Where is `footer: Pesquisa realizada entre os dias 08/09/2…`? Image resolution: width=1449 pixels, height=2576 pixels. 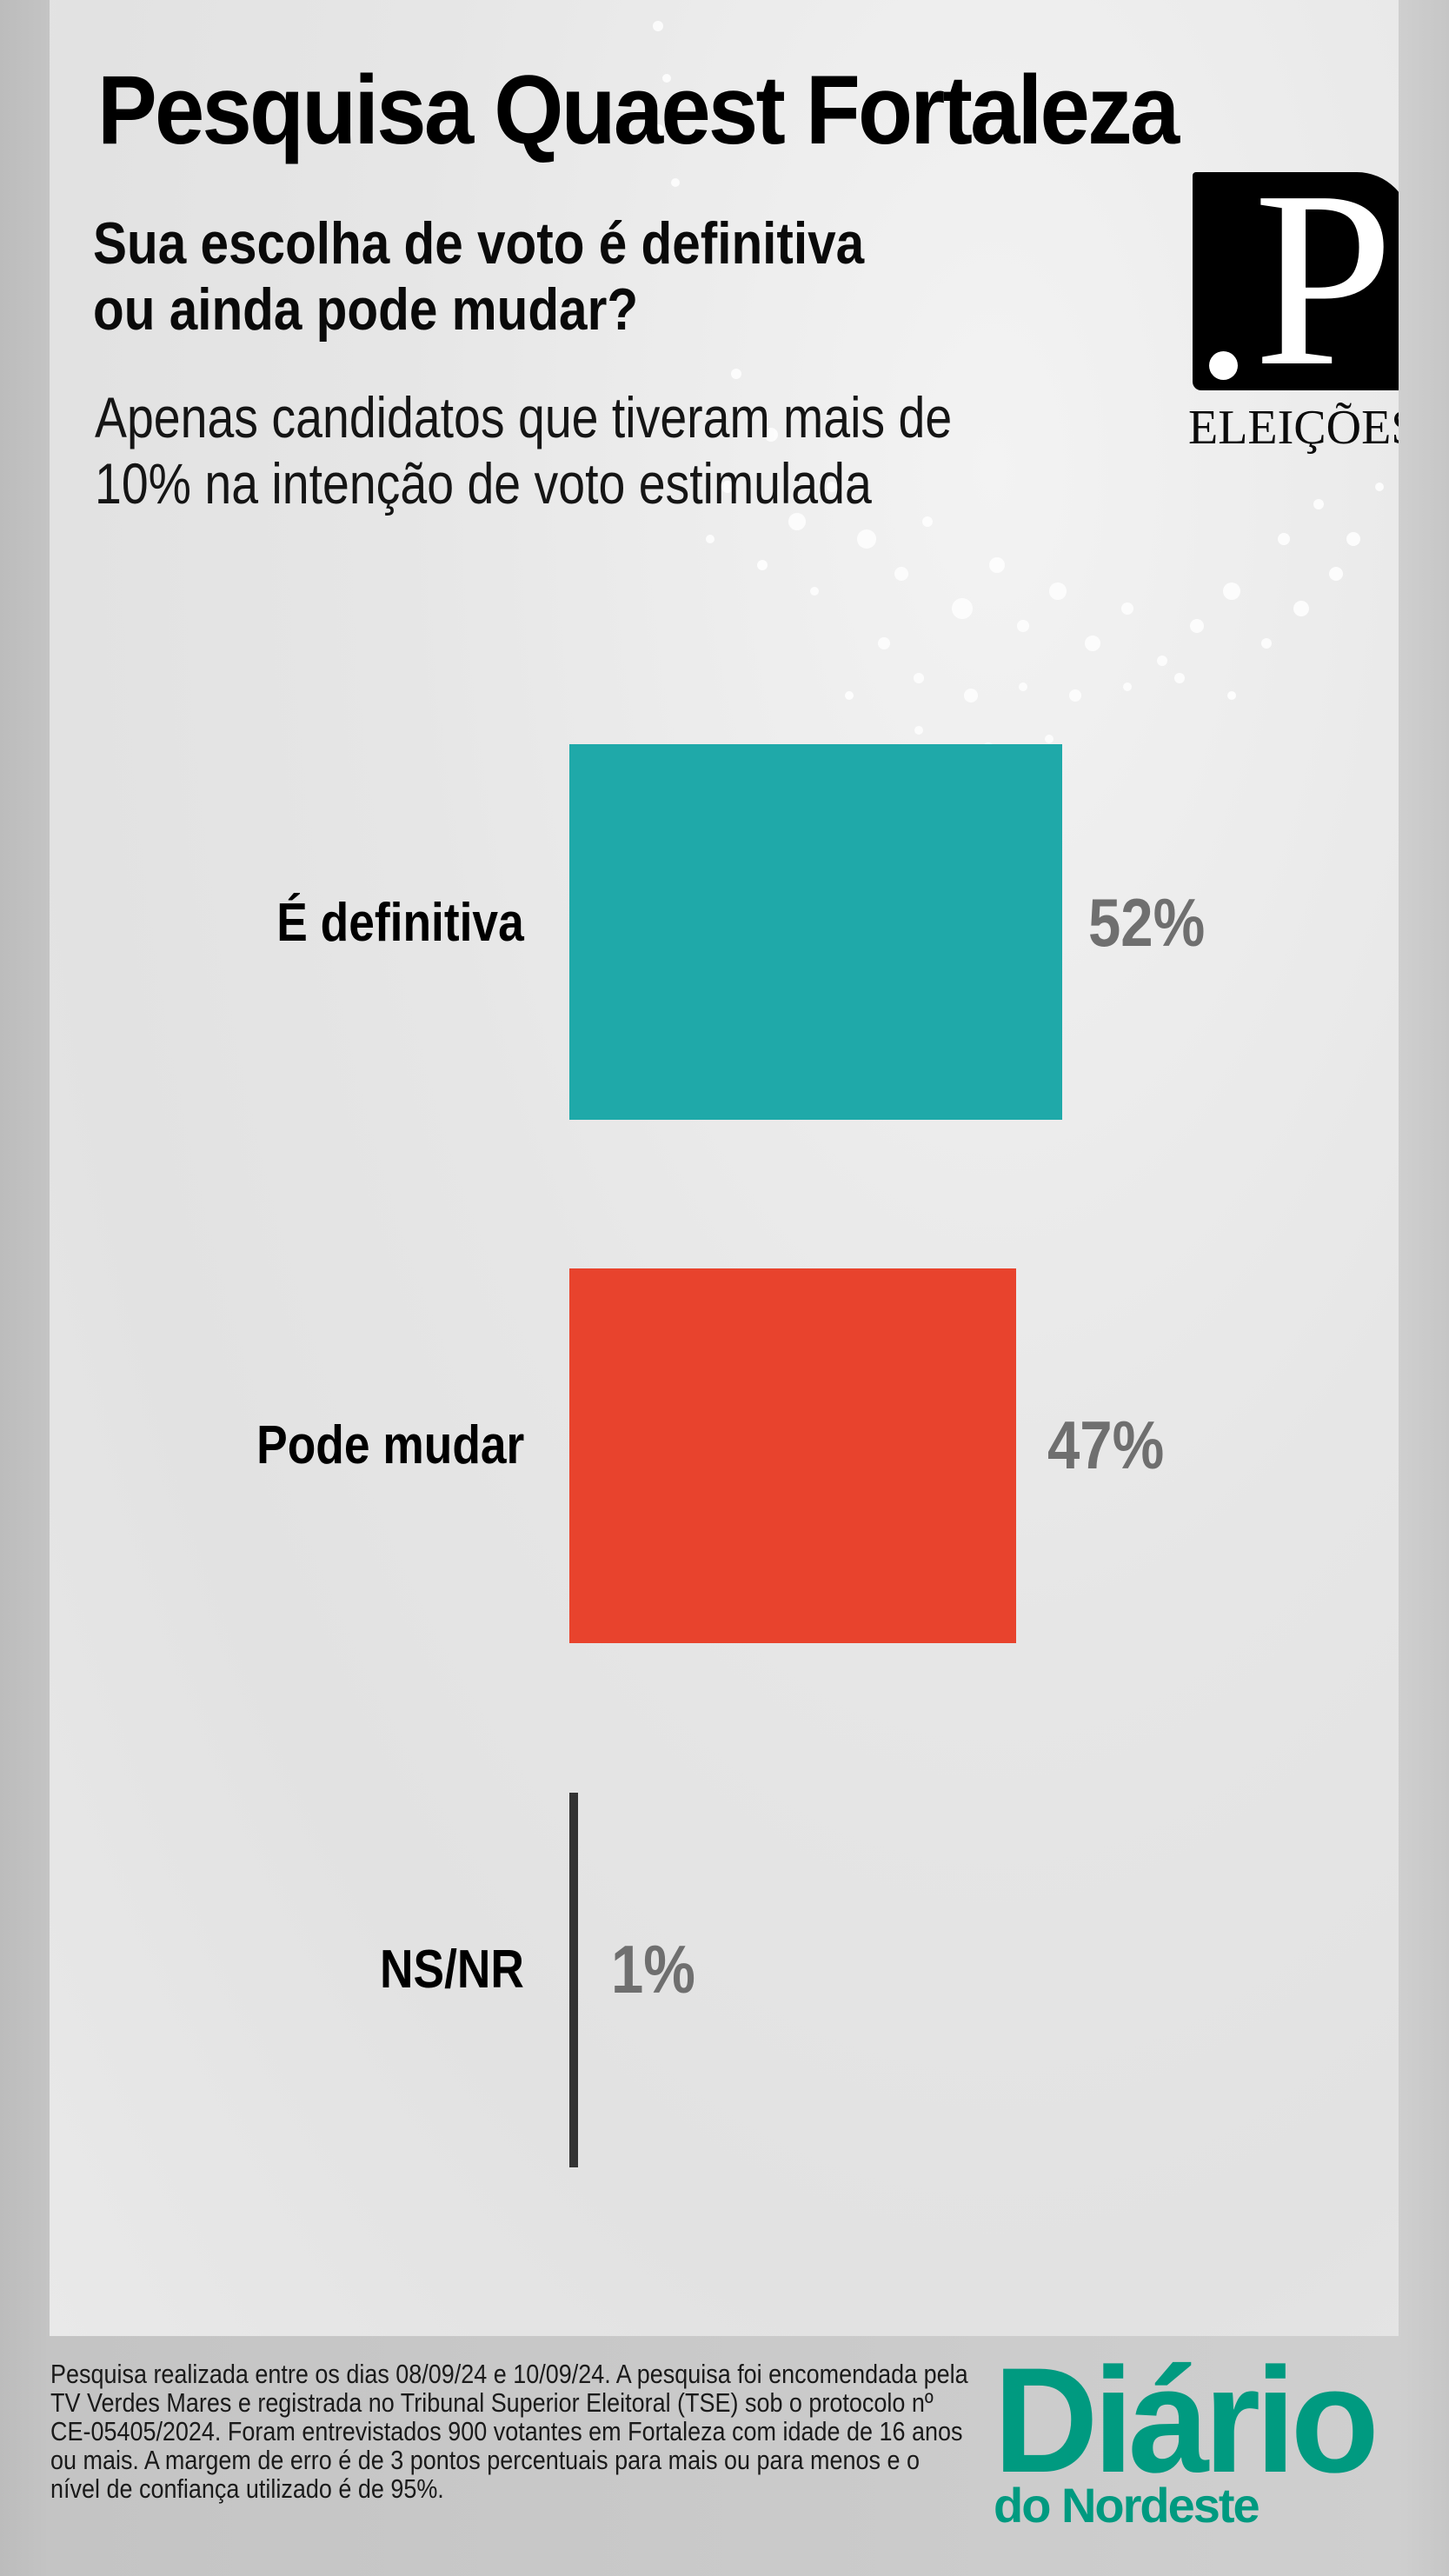 footer: Pesquisa realizada entre os dias 08/09/2… is located at coordinates (724, 2456).